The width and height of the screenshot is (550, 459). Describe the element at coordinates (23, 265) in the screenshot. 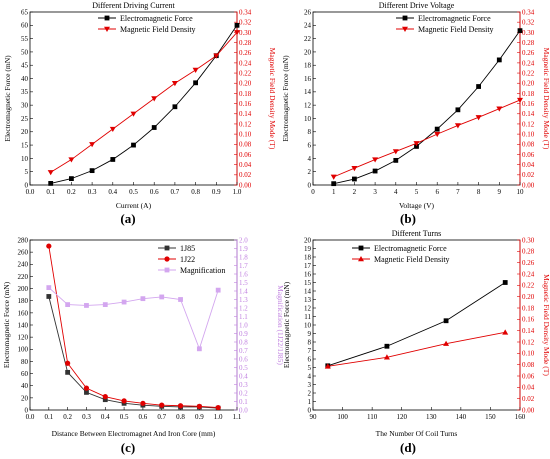

I see `y-tick-label: 240` at that location.